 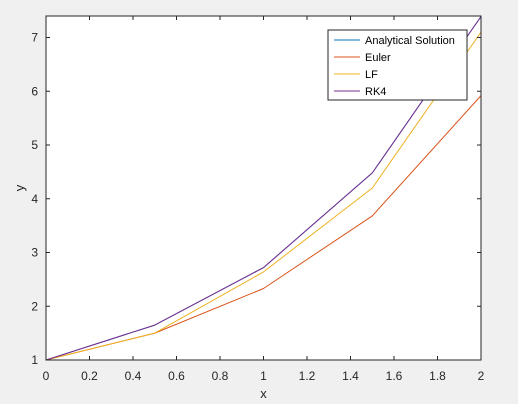 I want to click on legend-label: RK4, so click(x=375, y=92).